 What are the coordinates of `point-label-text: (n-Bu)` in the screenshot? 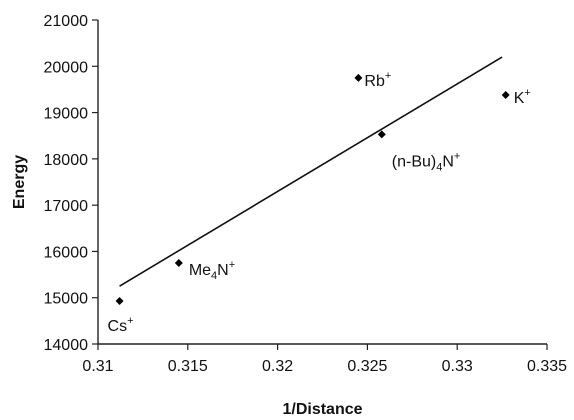 It's located at (414, 161).